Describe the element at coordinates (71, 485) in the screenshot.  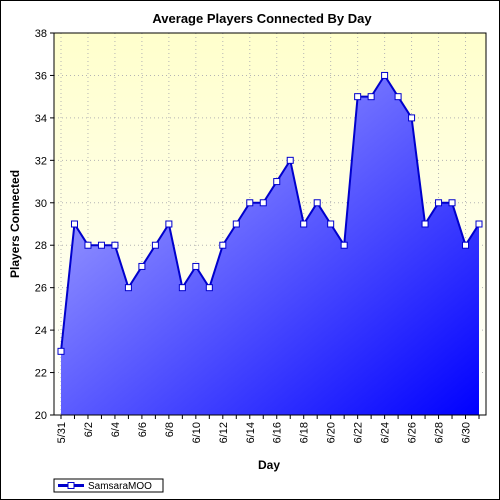
I see `legend-swatch-marker` at that location.